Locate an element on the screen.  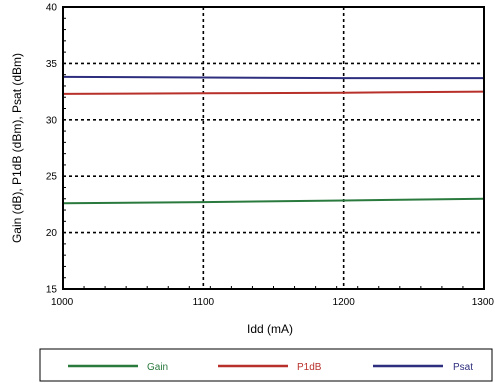
series-line-gain is located at coordinates (273, 201).